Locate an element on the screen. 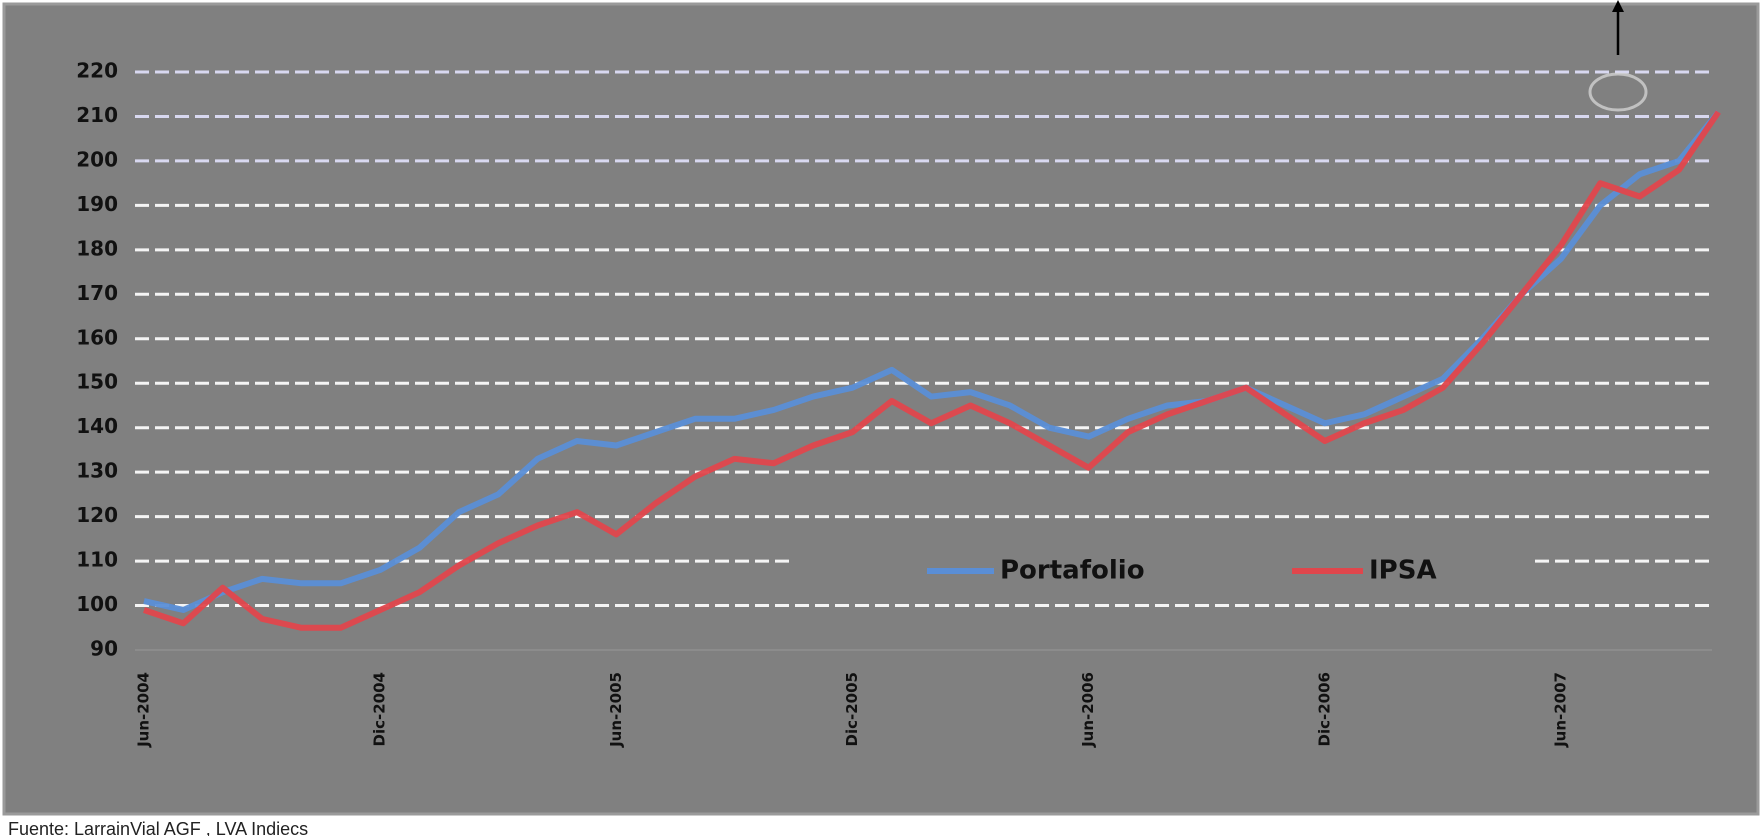  y-tick-label: 90 is located at coordinates (104, 649).